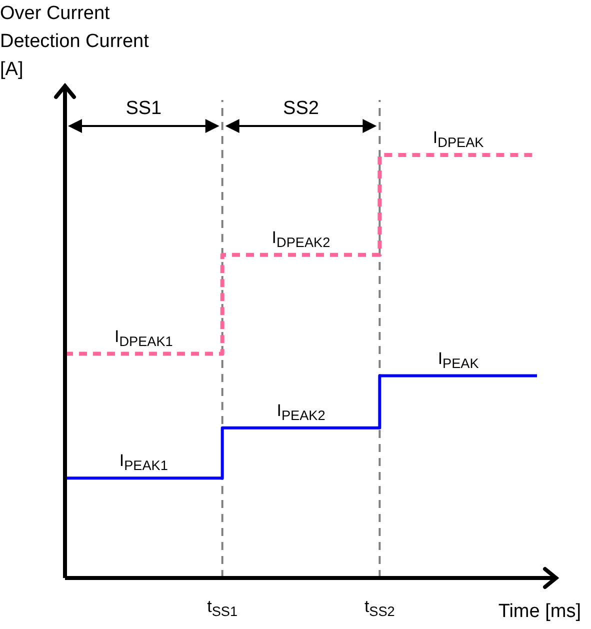 Image resolution: width=591 pixels, height=629 pixels. Describe the element at coordinates (74, 42) in the screenshot. I see `y-axis-title: Over Current Detection Current [A]` at that location.